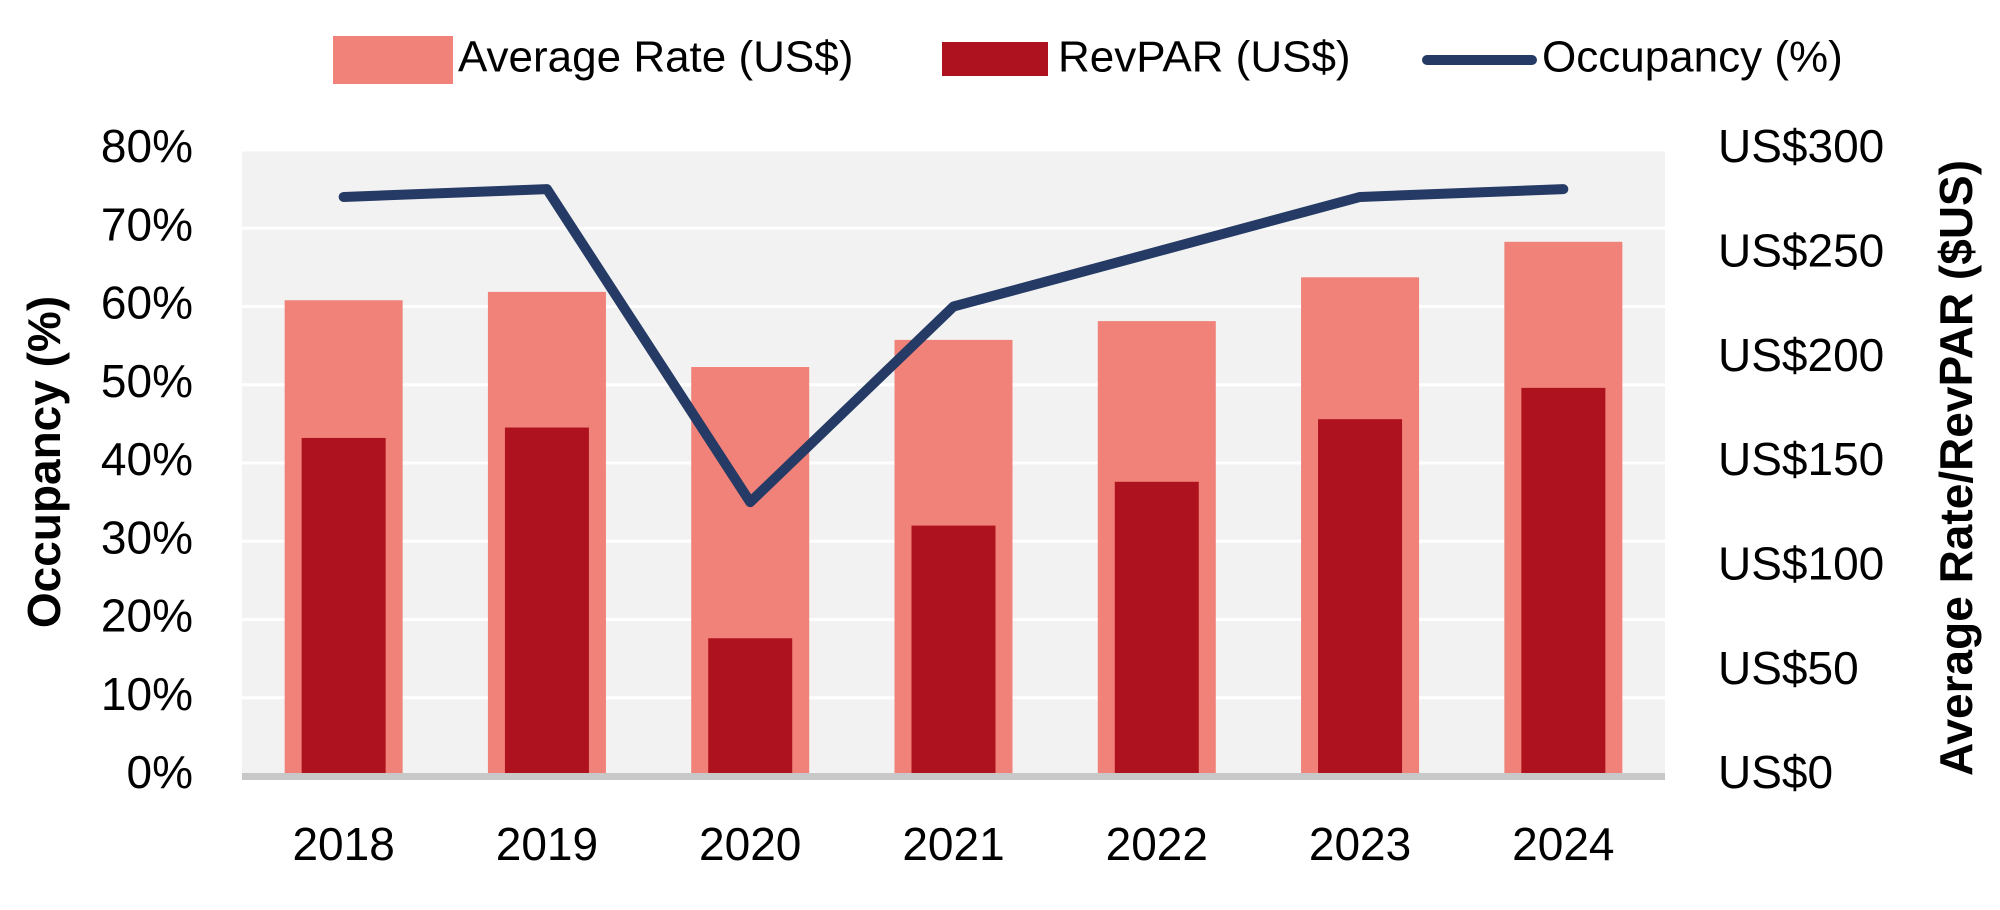 This screenshot has height=910, width=2000. What do you see at coordinates (343, 606) in the screenshot?
I see `bar-revpar-2018` at bounding box center [343, 606].